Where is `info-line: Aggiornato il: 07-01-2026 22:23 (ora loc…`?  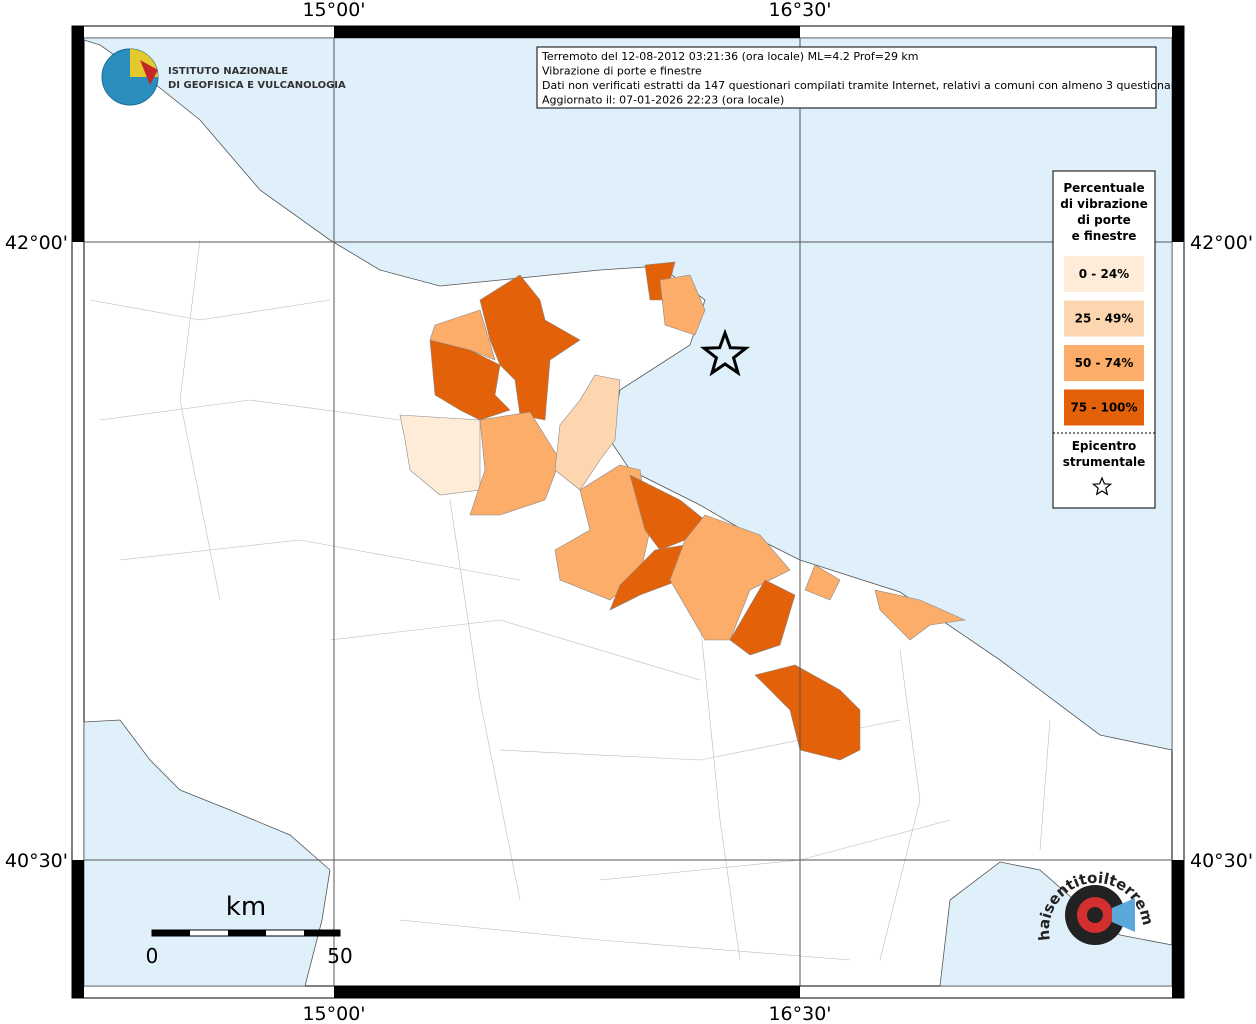 info-line: Aggiornato il: 07-01-2026 22:23 (ora loc… is located at coordinates (663, 100).